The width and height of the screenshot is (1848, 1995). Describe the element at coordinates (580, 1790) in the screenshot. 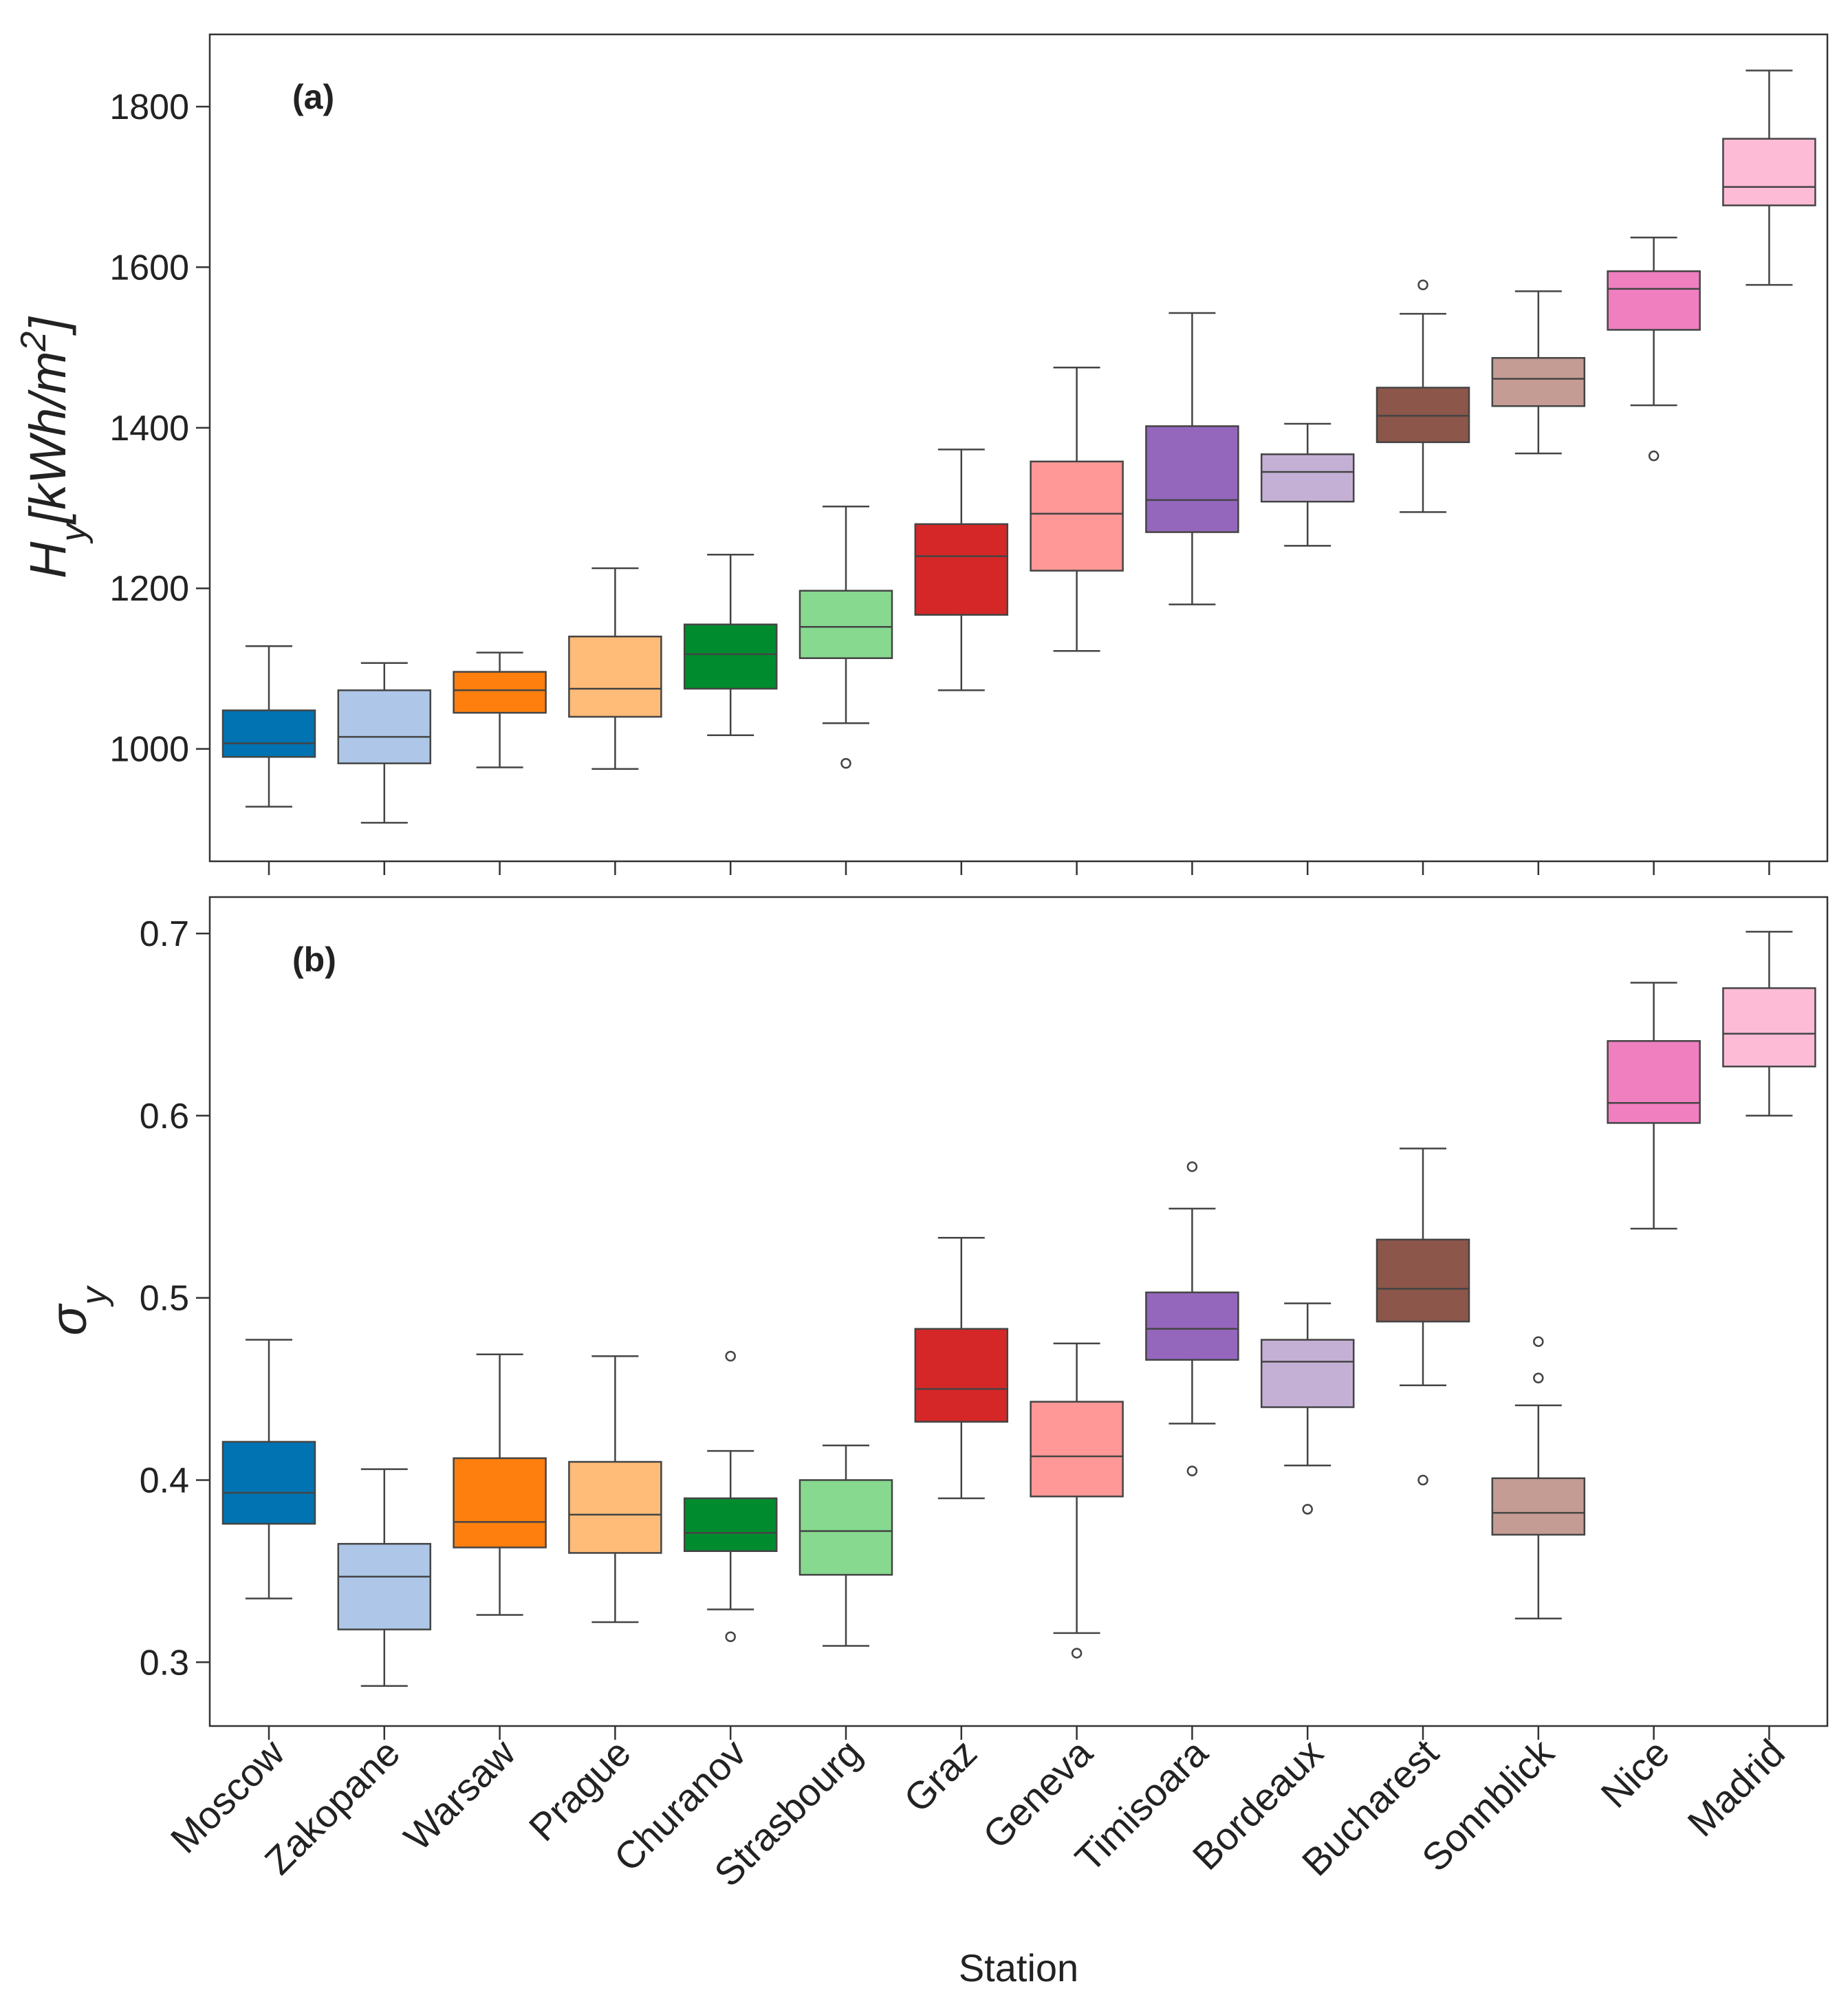

I see `x-tick-label-prague: Prague` at that location.